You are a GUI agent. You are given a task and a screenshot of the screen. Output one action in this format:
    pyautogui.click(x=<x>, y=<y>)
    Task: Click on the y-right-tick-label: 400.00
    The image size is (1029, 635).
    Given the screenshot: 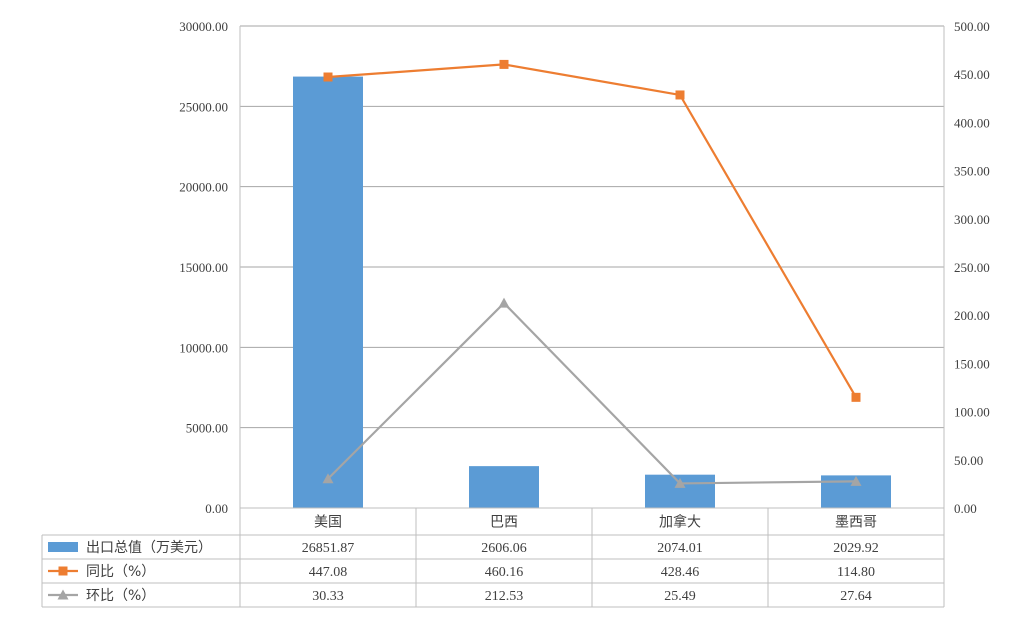 What is the action you would take?
    pyautogui.click(x=972, y=122)
    